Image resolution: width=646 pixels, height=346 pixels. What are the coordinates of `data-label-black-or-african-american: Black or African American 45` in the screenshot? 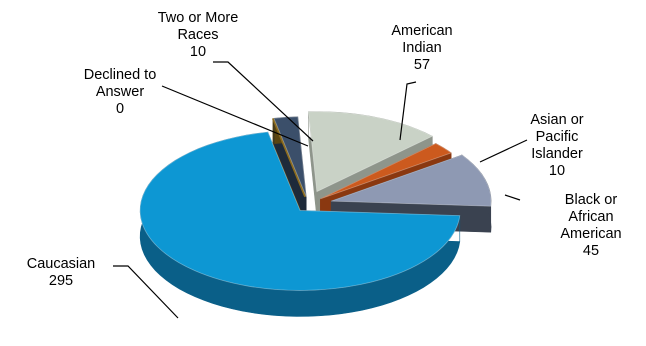 It's located at (590, 225).